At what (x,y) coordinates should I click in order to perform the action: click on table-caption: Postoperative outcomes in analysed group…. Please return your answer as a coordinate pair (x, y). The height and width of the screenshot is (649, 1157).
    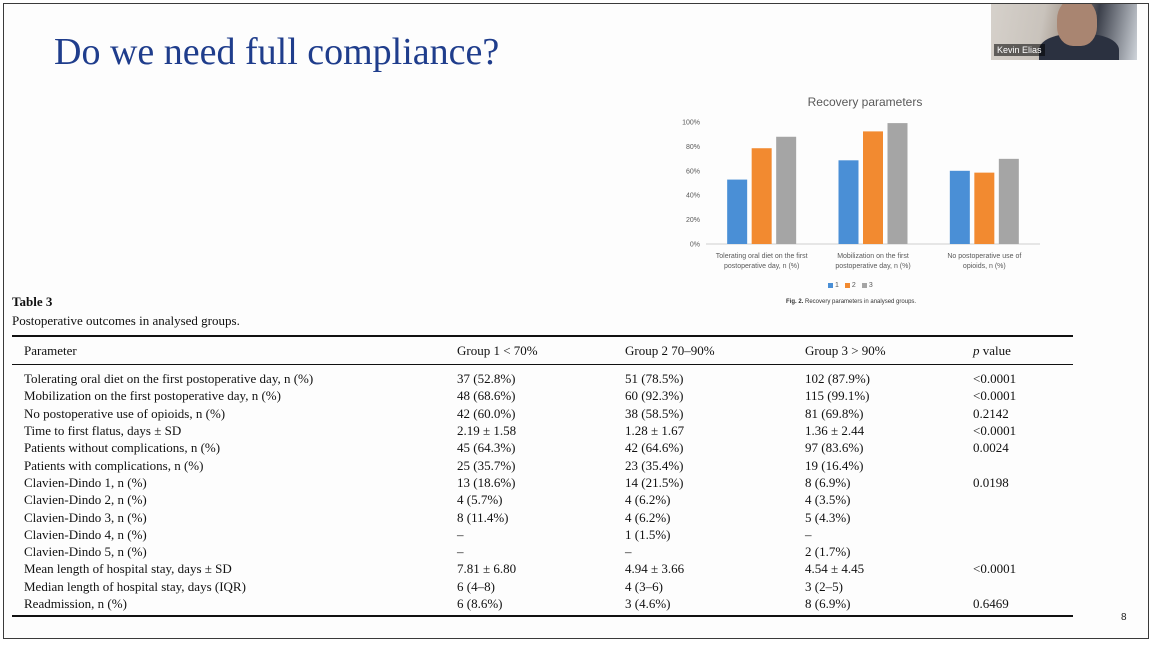
    Looking at the image, I should click on (126, 320).